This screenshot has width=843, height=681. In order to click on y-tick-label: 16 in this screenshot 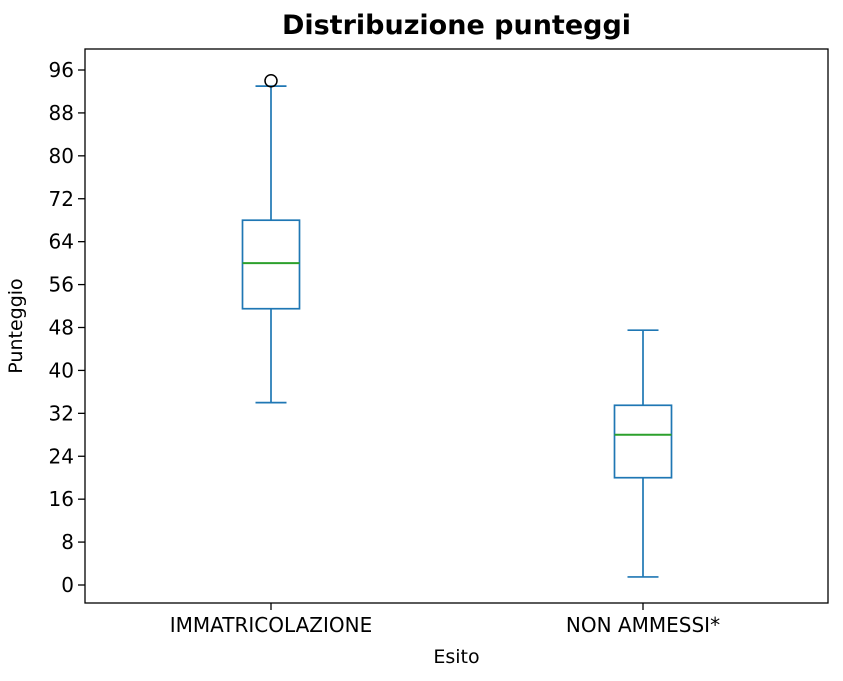, I will do `click(61, 499)`.